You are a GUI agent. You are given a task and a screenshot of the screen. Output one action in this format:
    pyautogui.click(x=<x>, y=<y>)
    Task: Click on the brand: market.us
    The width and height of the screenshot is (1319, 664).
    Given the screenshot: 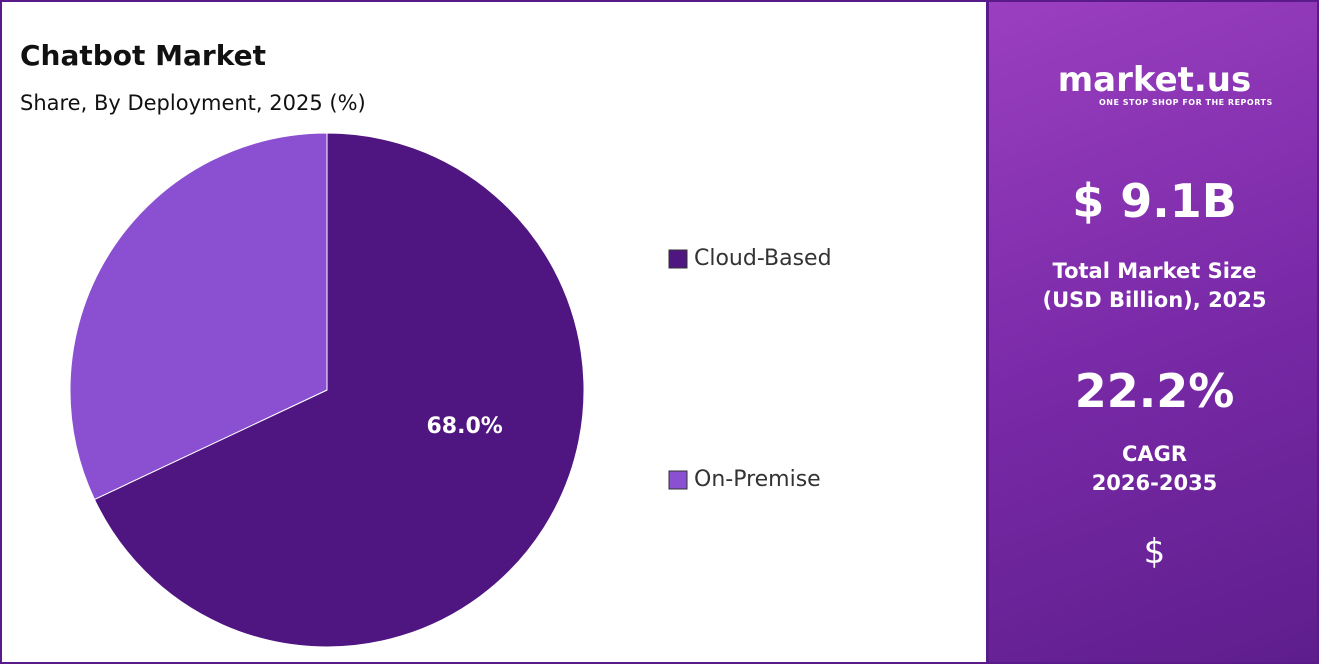 What is the action you would take?
    pyautogui.click(x=1154, y=80)
    